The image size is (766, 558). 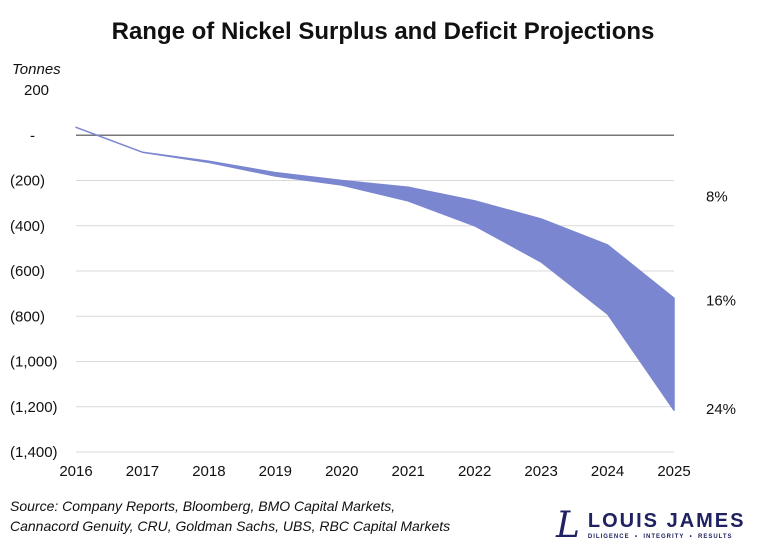 I want to click on y-tick-label: (200), so click(x=27, y=181).